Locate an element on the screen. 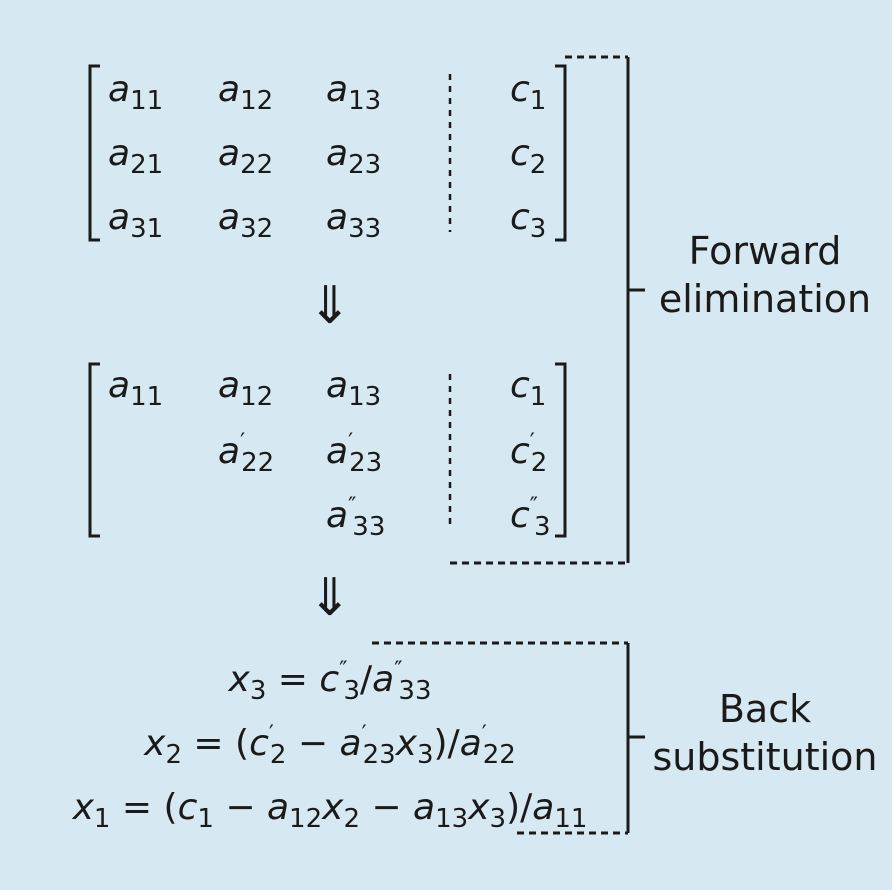  matrix1-entry-2-1: a21 is located at coordinates (136, 156).